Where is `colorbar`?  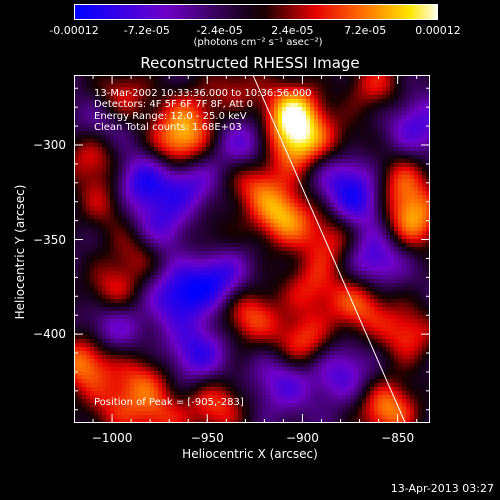
colorbar is located at coordinates (256, 12).